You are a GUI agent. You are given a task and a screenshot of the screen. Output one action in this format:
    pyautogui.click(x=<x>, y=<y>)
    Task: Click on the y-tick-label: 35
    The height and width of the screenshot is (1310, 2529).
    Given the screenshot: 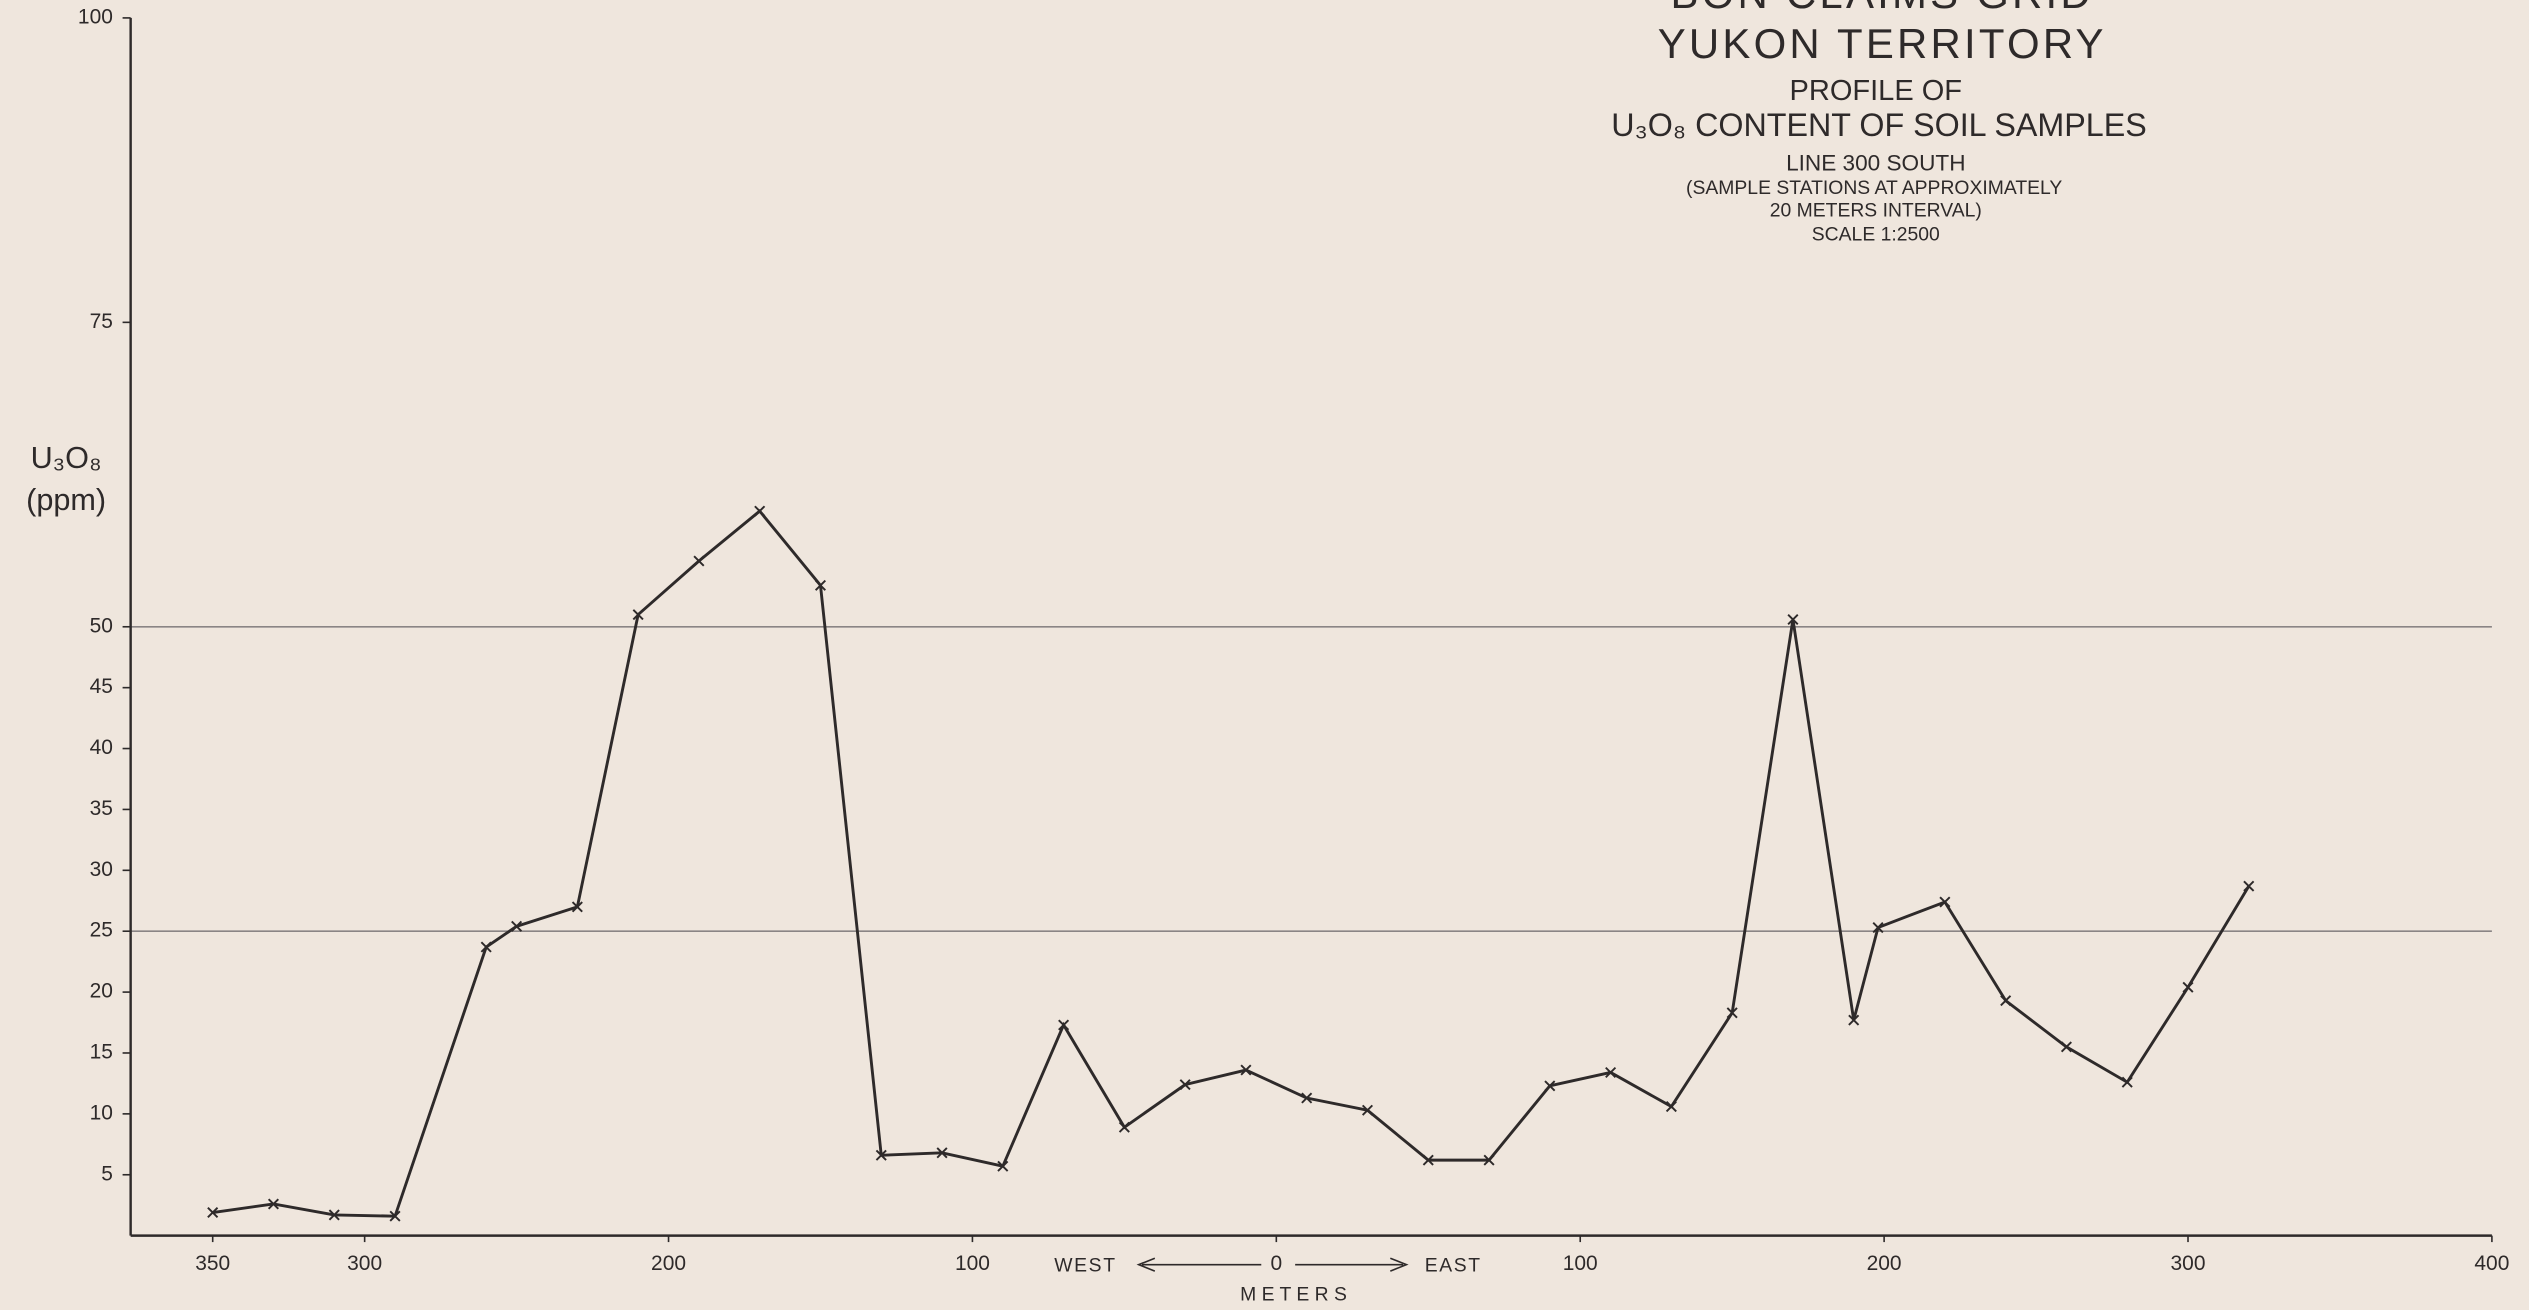 What is the action you would take?
    pyautogui.click(x=101, y=808)
    